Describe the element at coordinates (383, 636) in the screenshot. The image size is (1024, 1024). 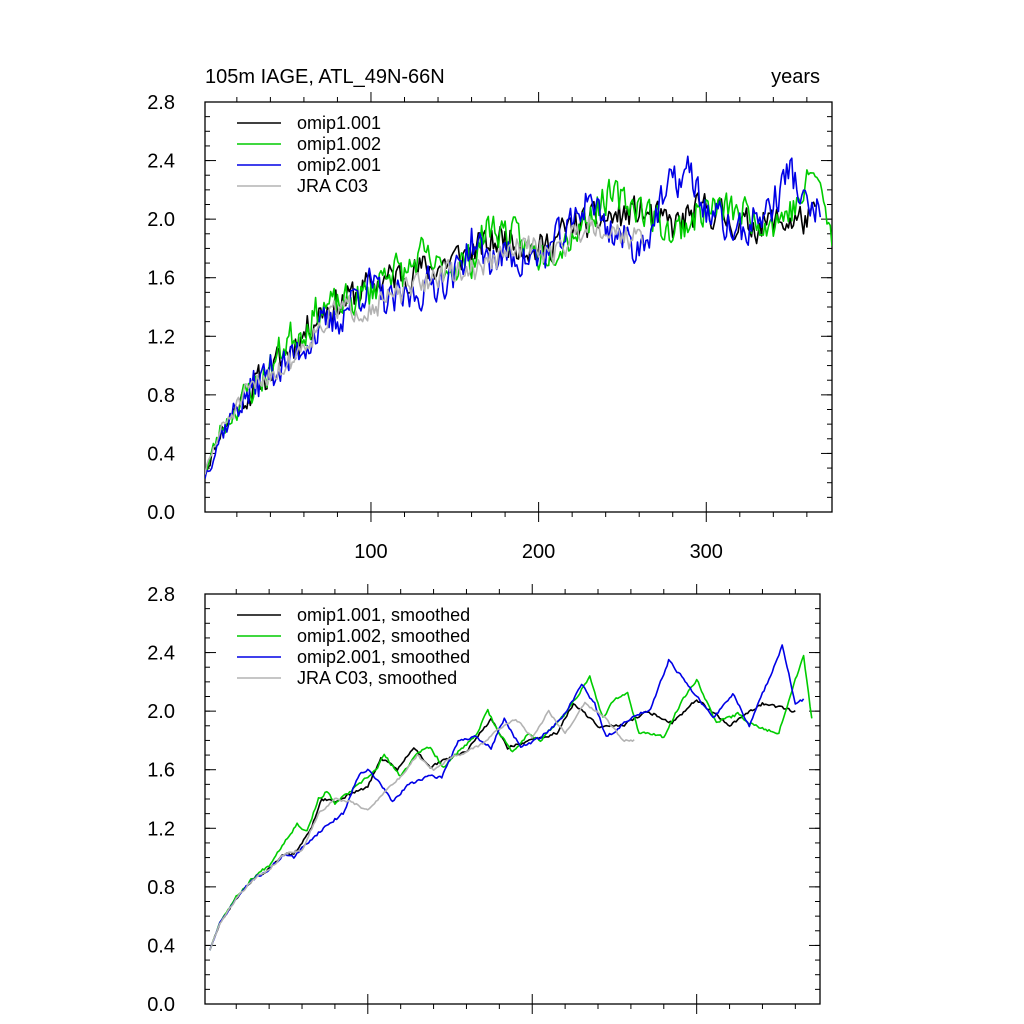
I see `bottom-legend-label-1: omip1.002, smoothed` at that location.